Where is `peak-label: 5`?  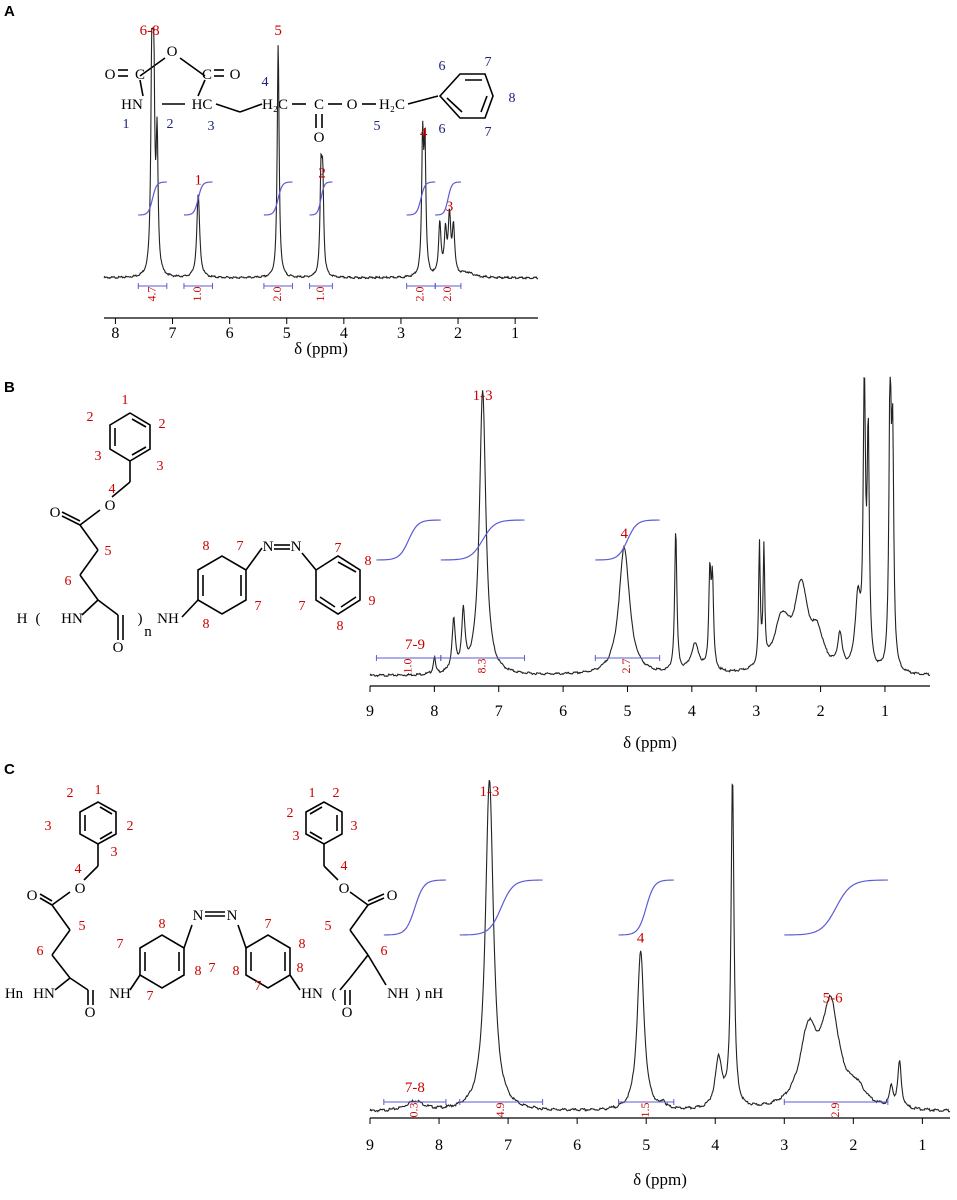 peak-label: 5 is located at coordinates (278, 31).